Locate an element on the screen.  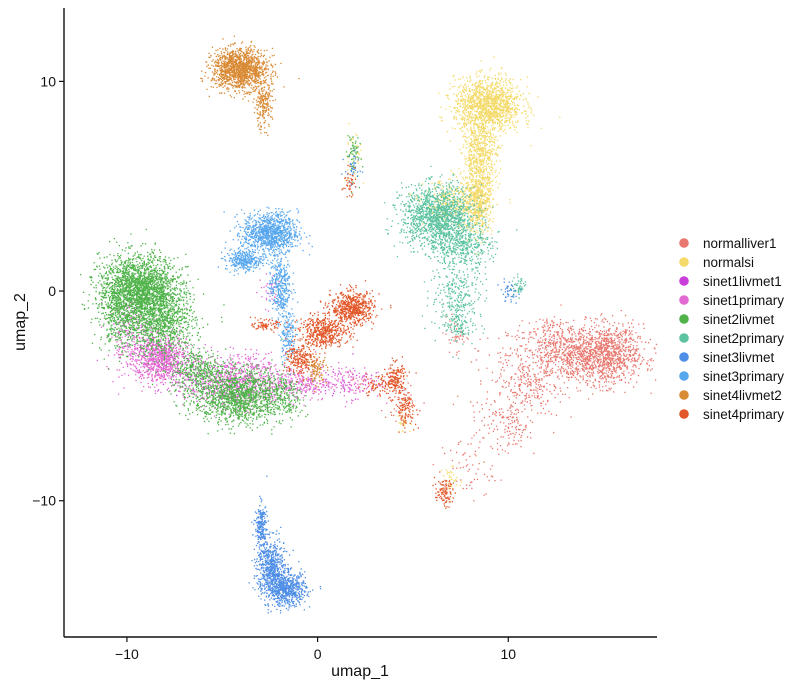
series-points-sinet3primary is located at coordinates (265, 290).